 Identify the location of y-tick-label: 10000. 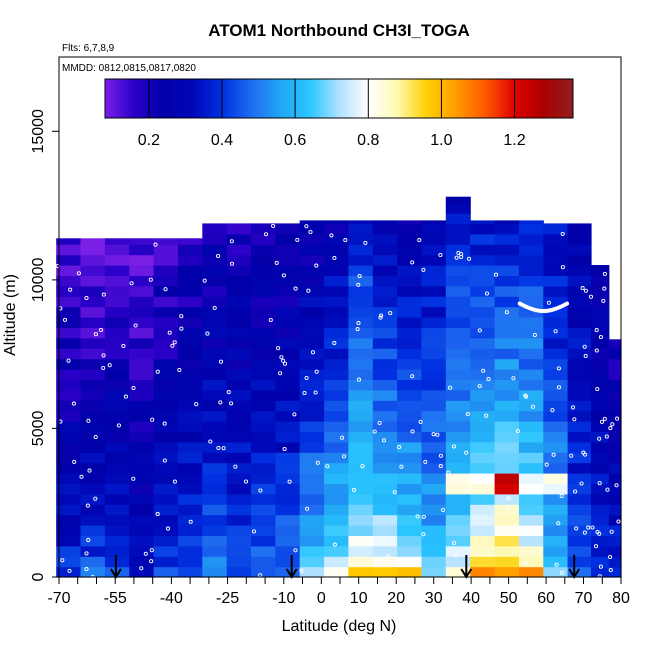
(38, 280).